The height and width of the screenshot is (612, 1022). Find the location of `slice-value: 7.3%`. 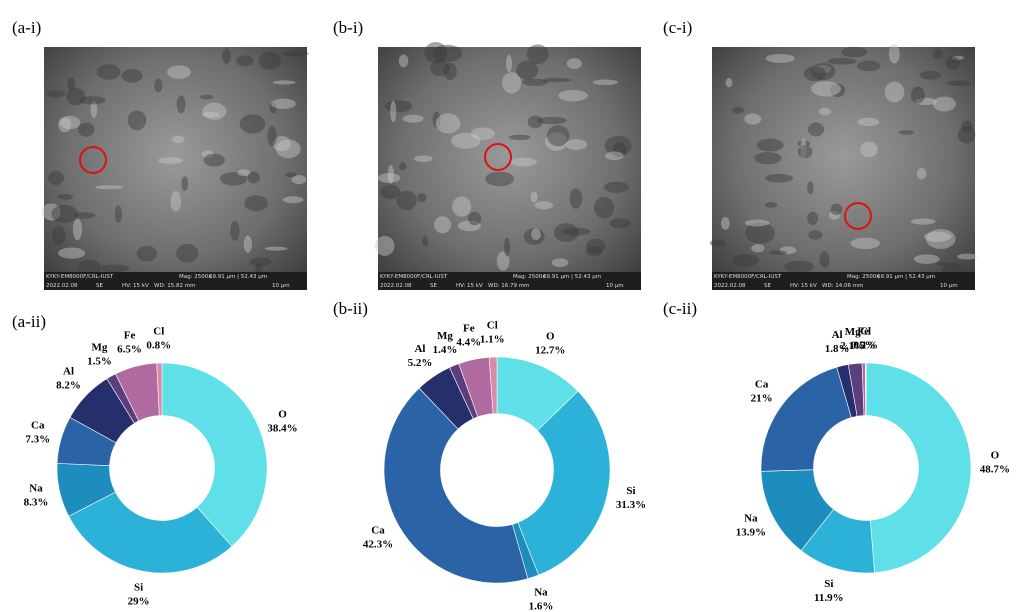

slice-value: 7.3% is located at coordinates (37, 440).